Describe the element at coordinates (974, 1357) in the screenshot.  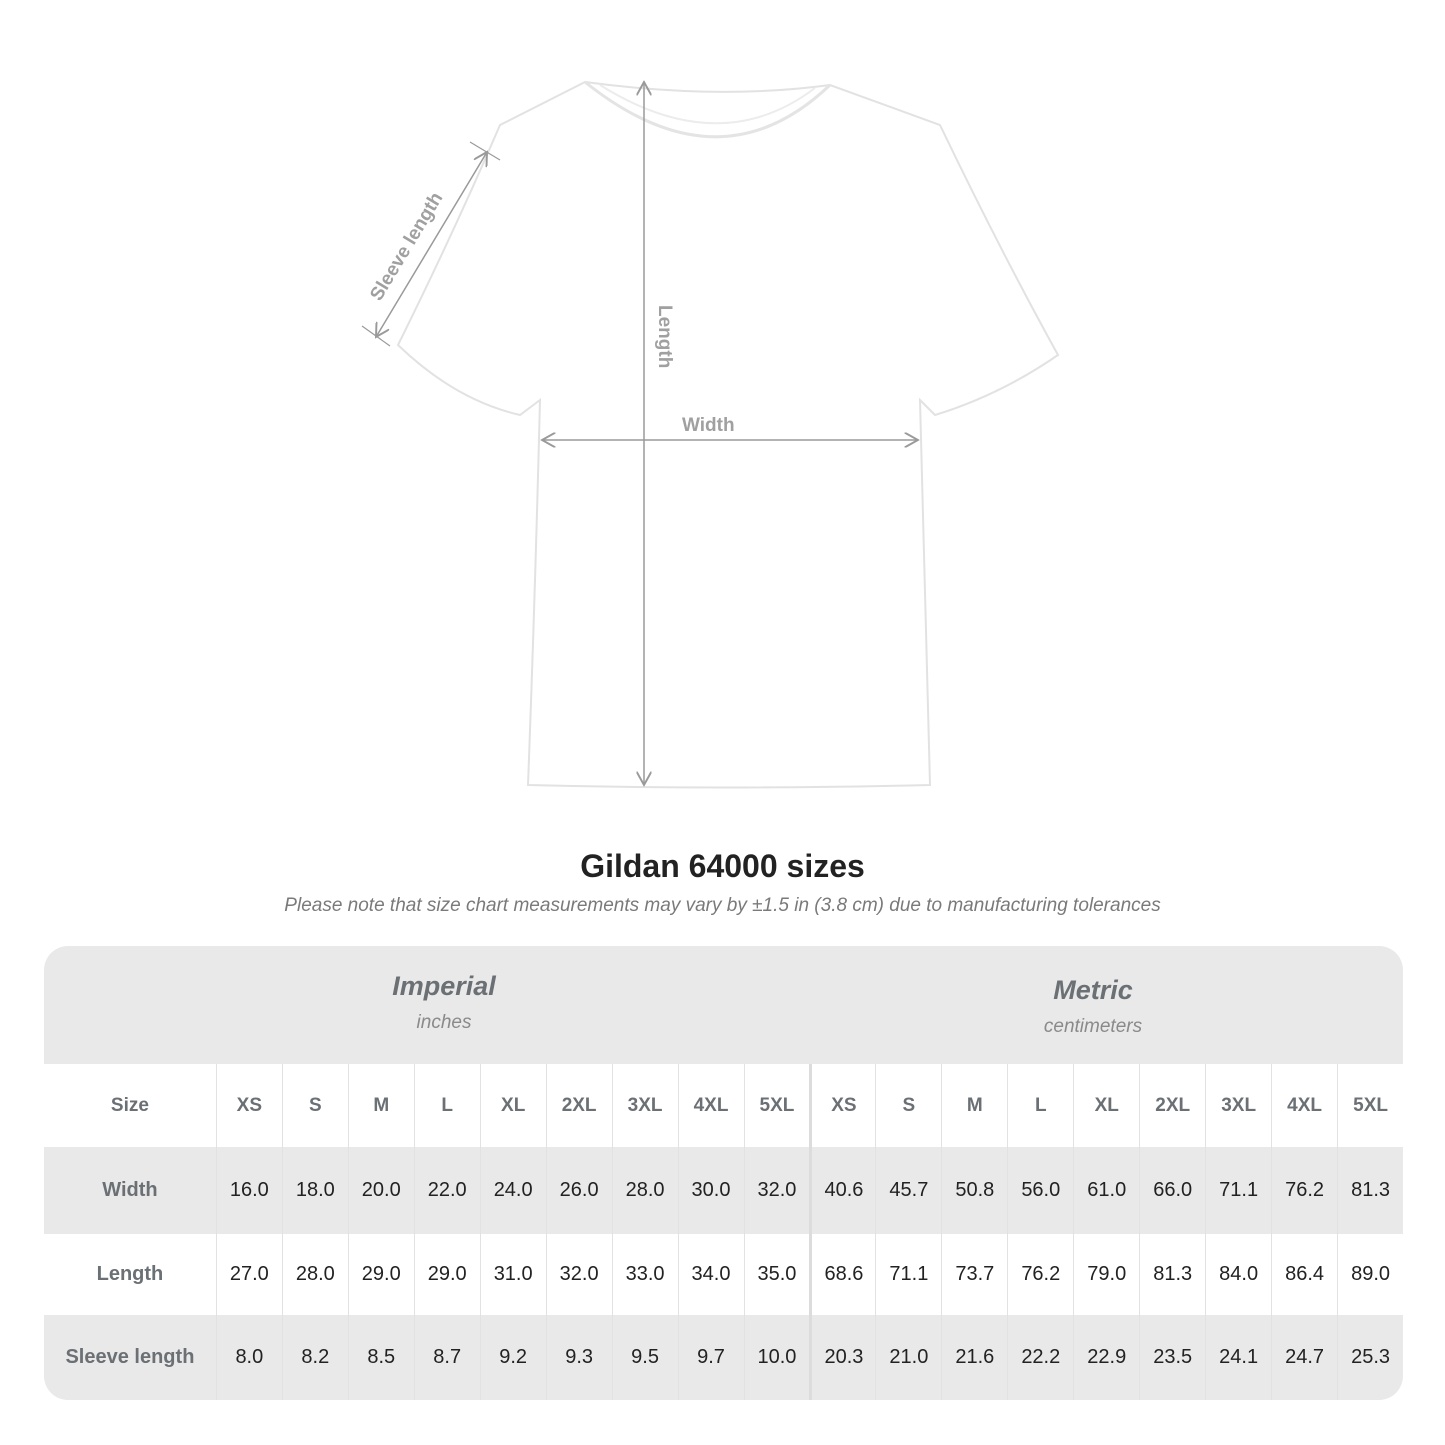
I see `metric-value: 21.6` at that location.